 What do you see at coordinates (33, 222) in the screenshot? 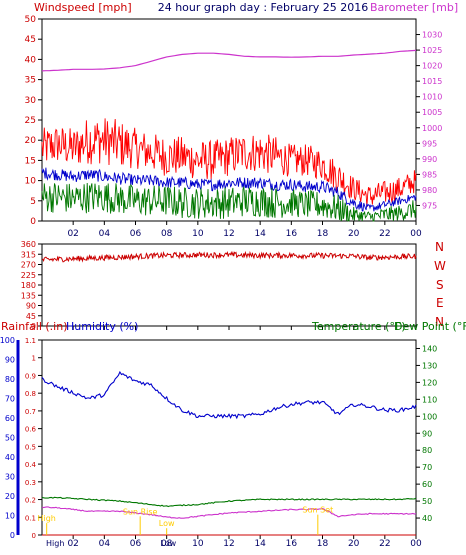
I see `wind-y-tick-label: 0` at bounding box center [33, 222].